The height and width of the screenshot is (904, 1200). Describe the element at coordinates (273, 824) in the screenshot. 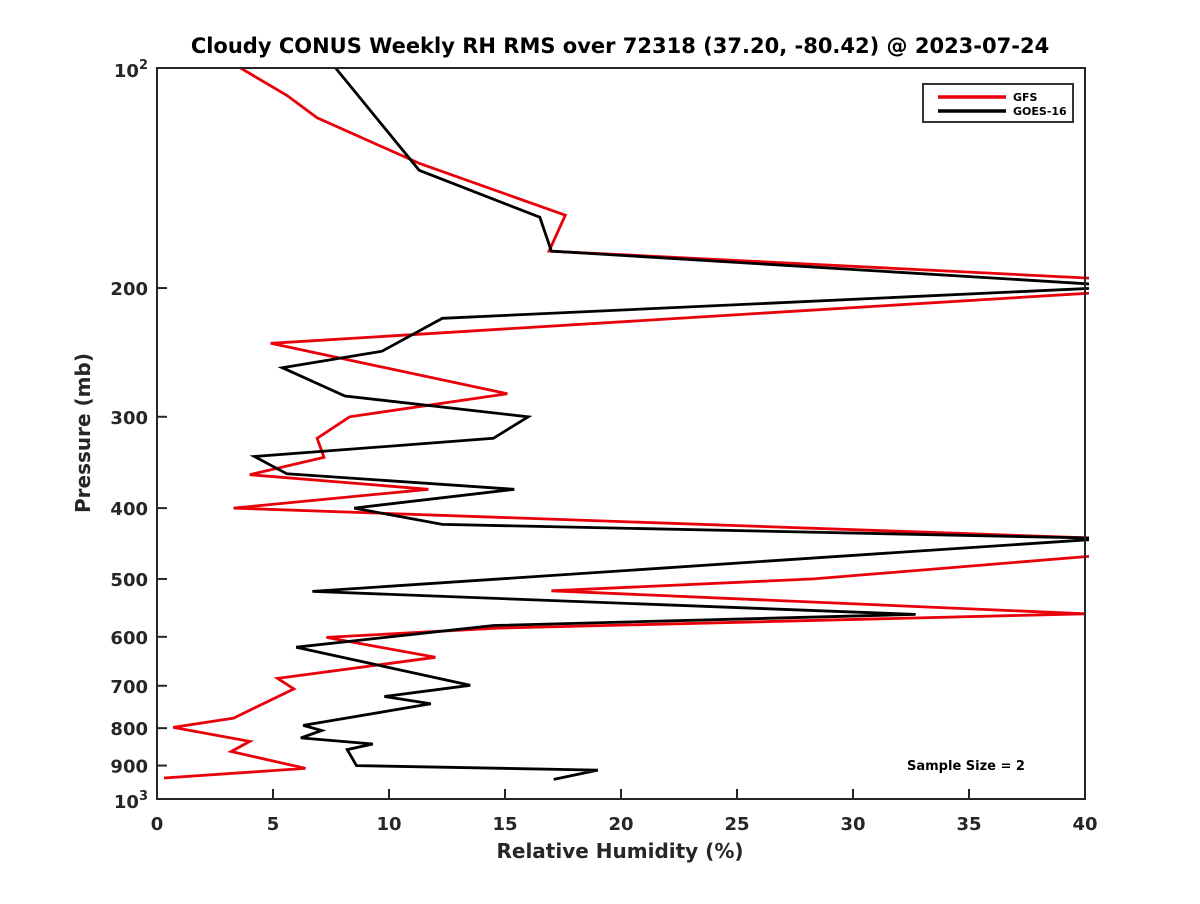

I see `x-tick-label: 5` at that location.